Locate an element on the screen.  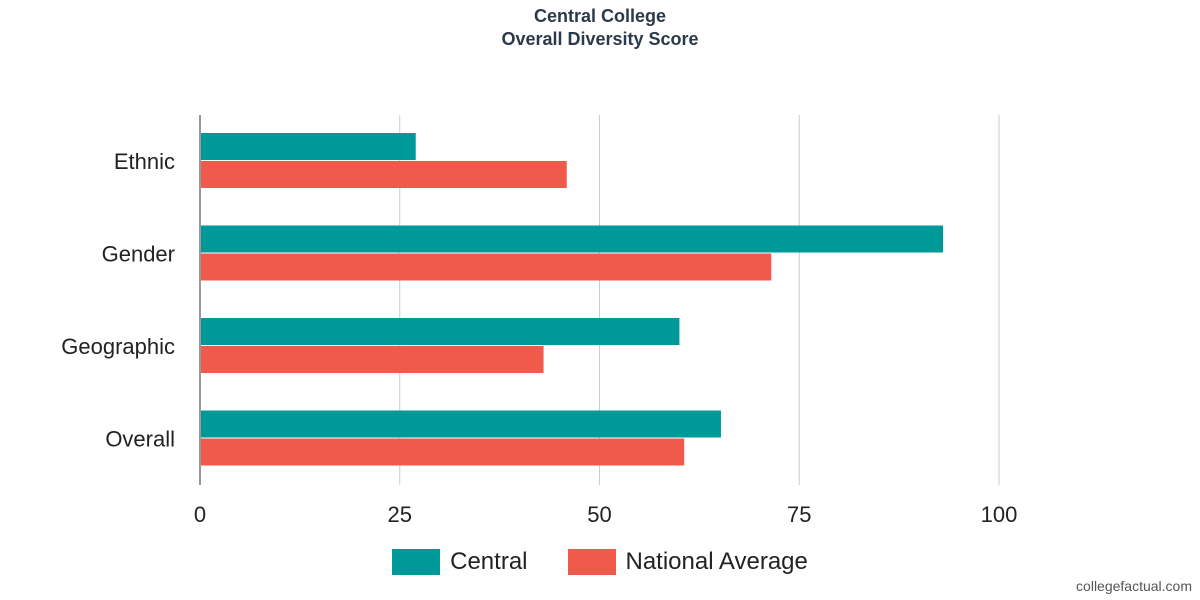
x-tick-label-75: 75 is located at coordinates (799, 514).